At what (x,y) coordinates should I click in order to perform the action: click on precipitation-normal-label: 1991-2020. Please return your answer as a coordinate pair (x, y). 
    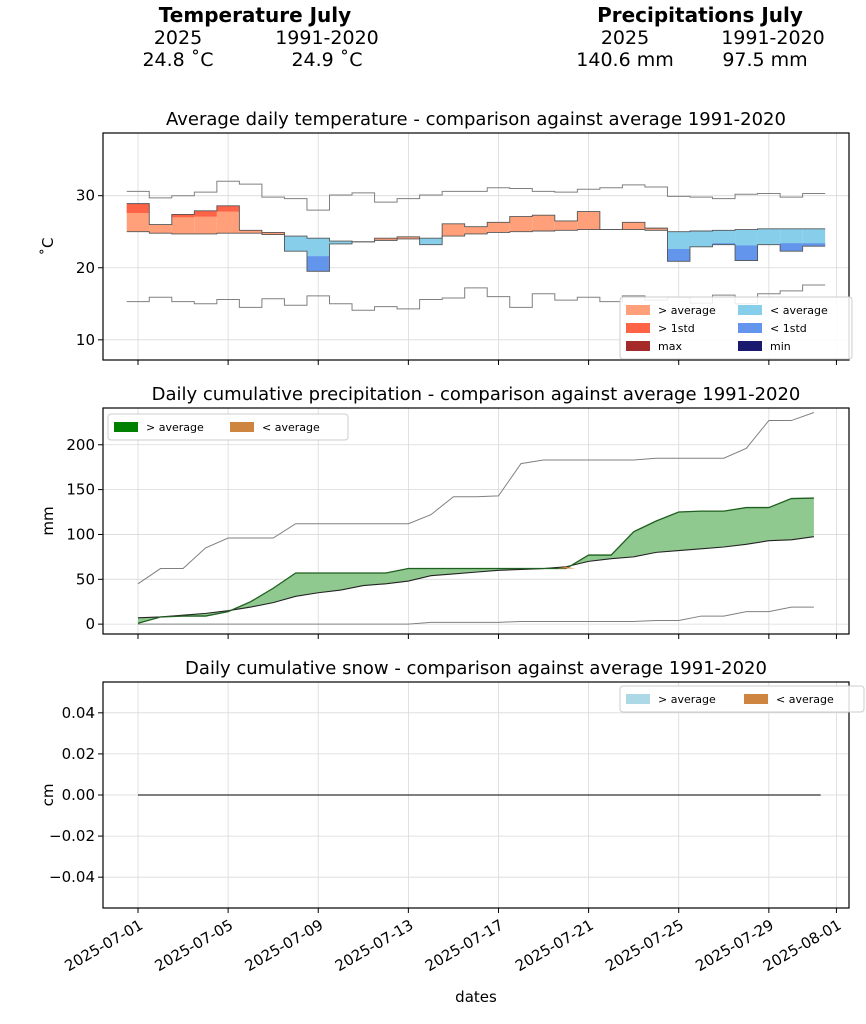
    Looking at the image, I should click on (773, 38).